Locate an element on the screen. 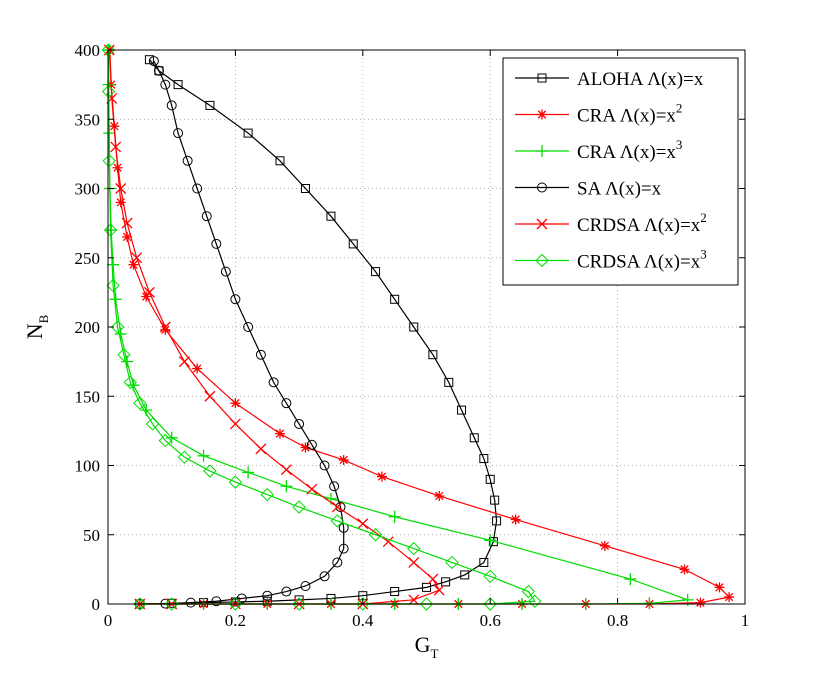 The image size is (830, 681). x-tick-label: 0.2 is located at coordinates (235, 620).